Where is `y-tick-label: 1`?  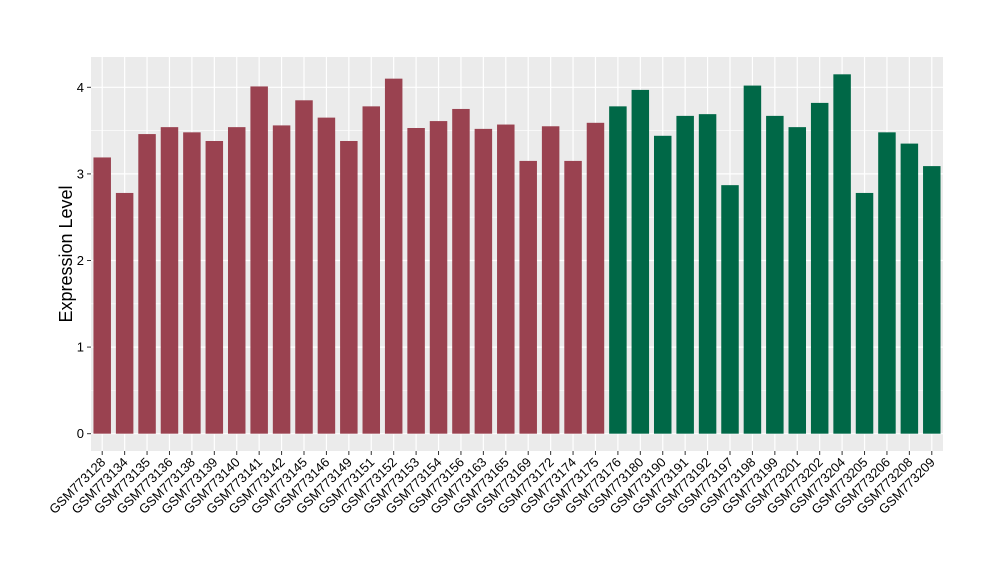 y-tick-label: 1 is located at coordinates (80, 347).